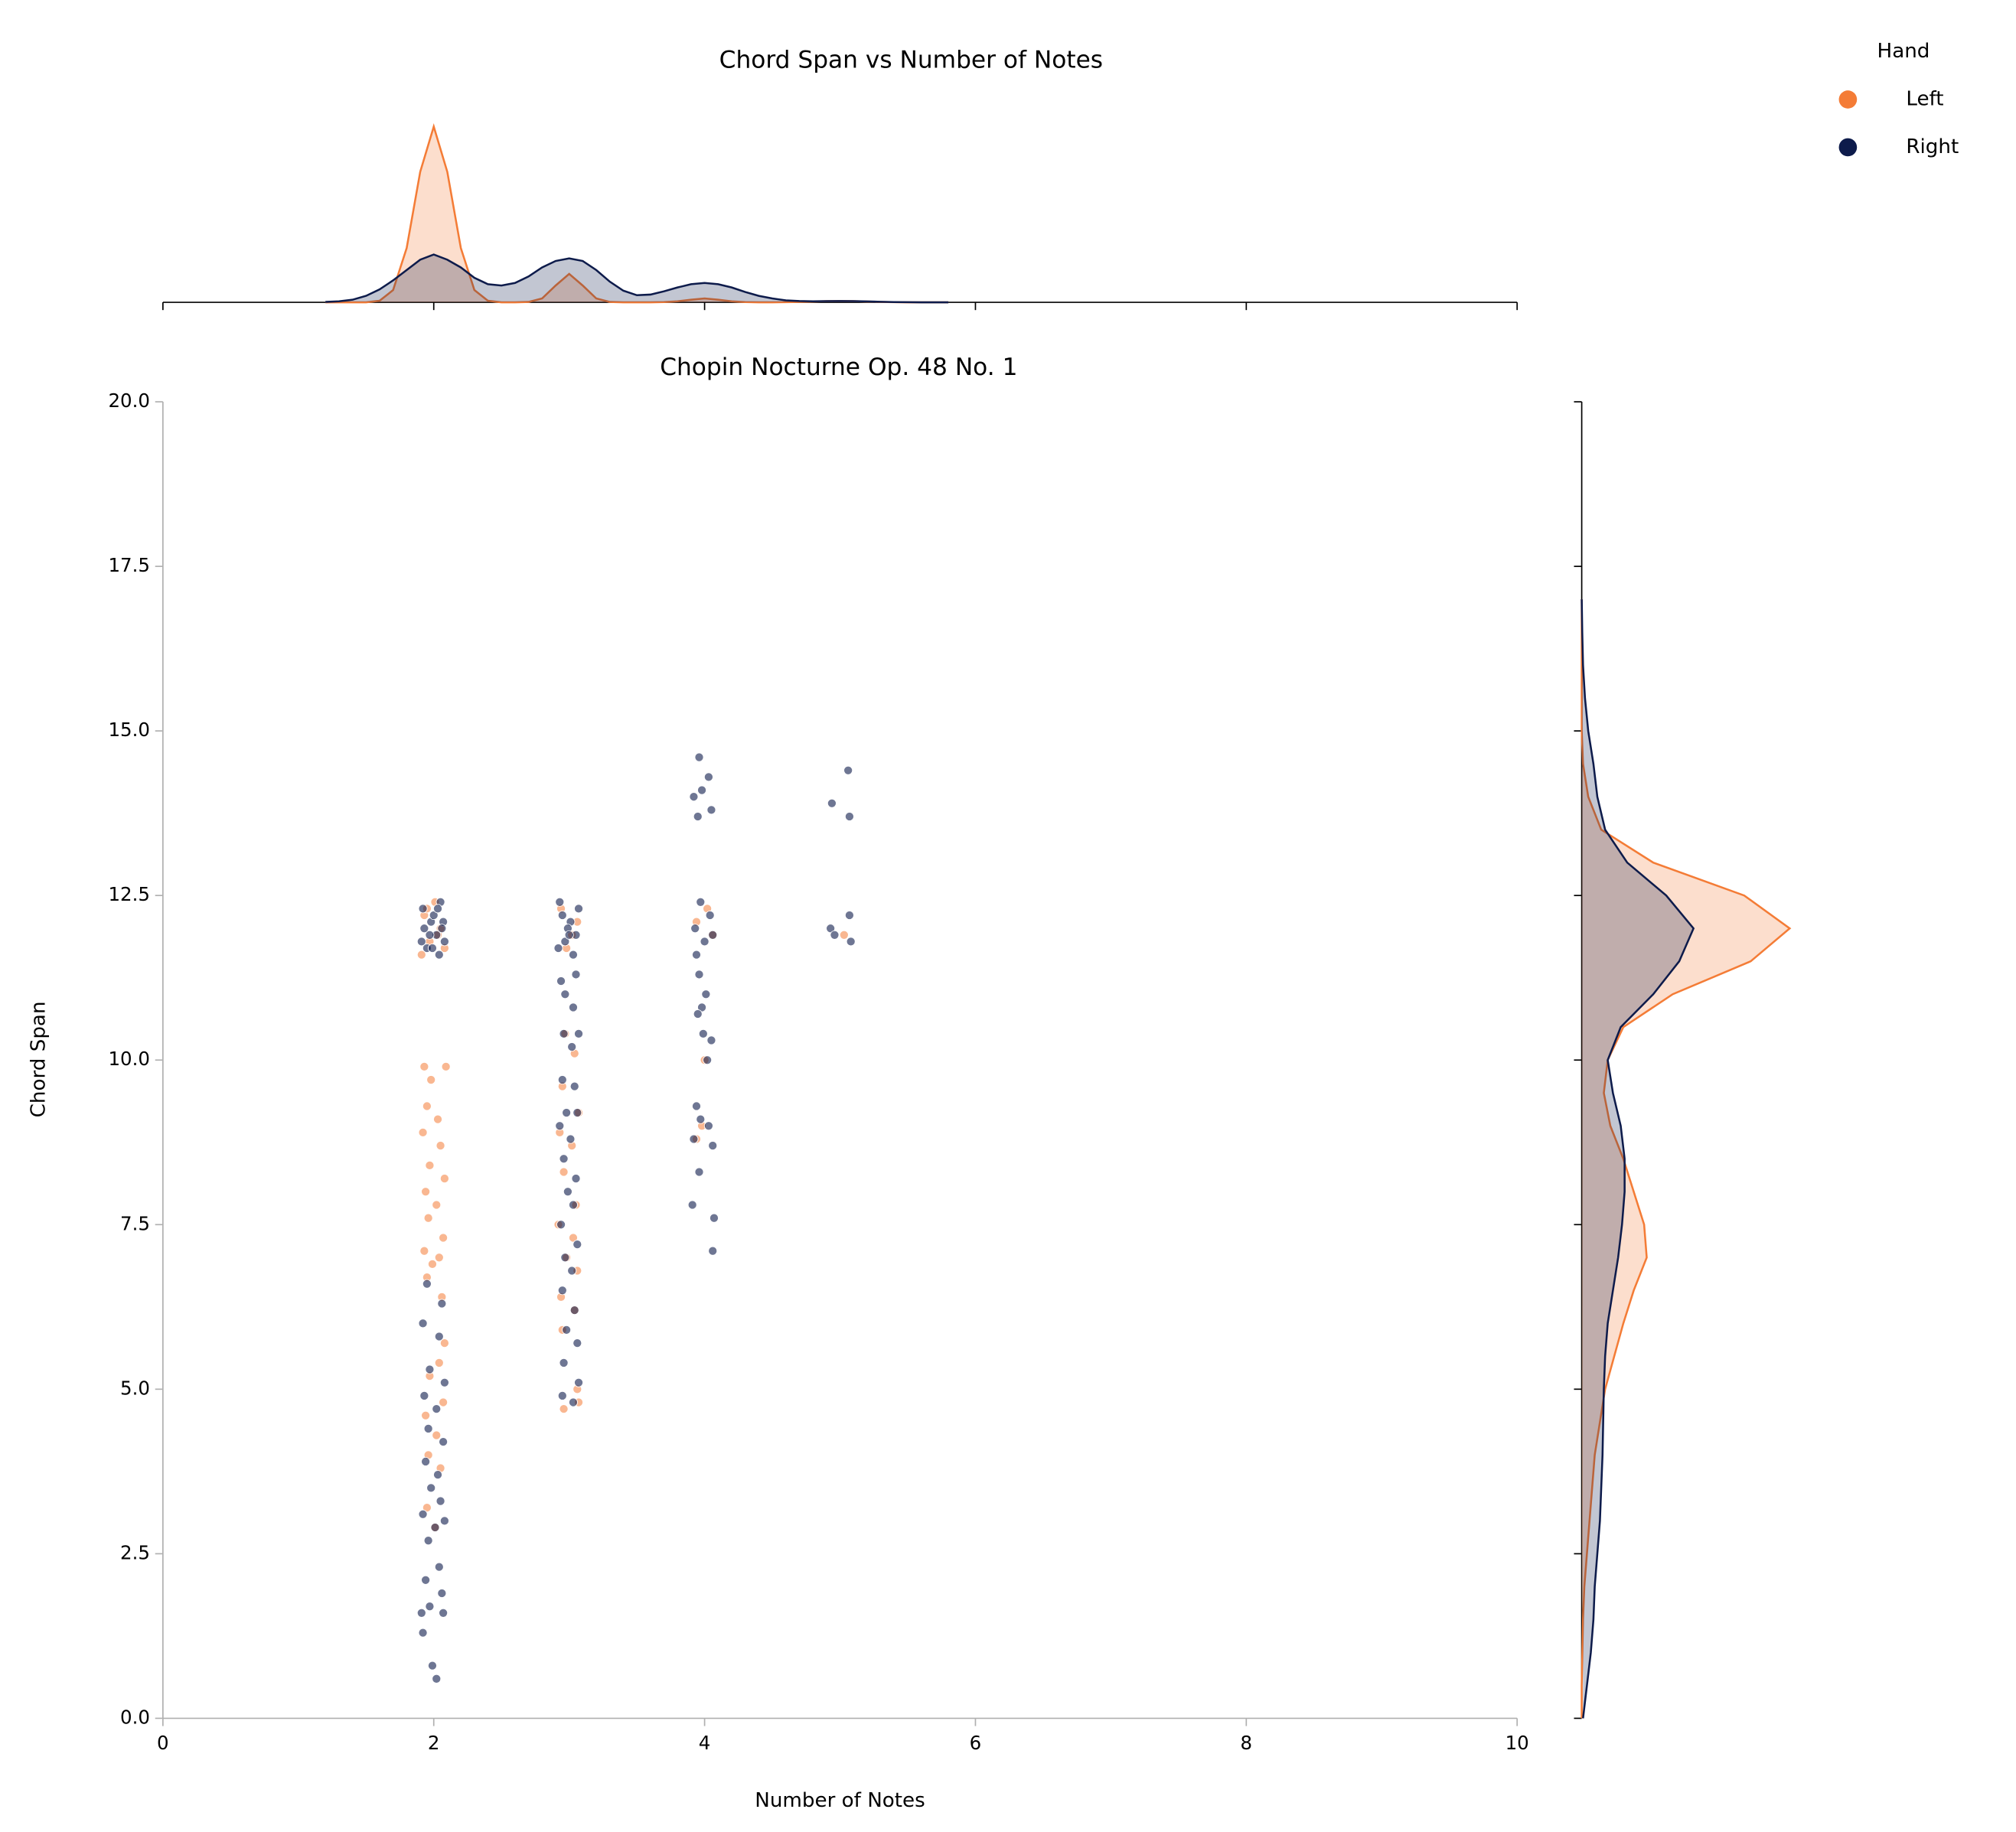  Describe the element at coordinates (839, 367) in the screenshot. I see `chart-title: Chopin Nocturne Op. 48 No. 1` at that location.